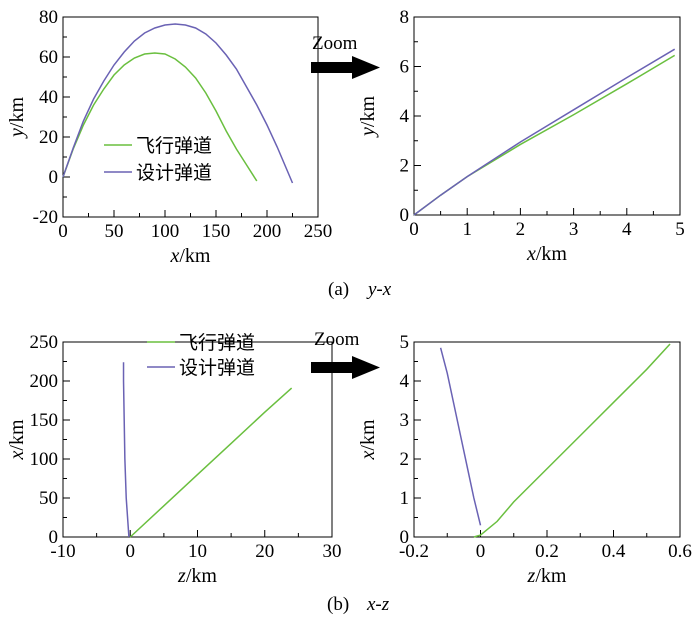 This screenshot has width=700, height=628. I want to click on x-tick-label: 10, so click(197, 551).